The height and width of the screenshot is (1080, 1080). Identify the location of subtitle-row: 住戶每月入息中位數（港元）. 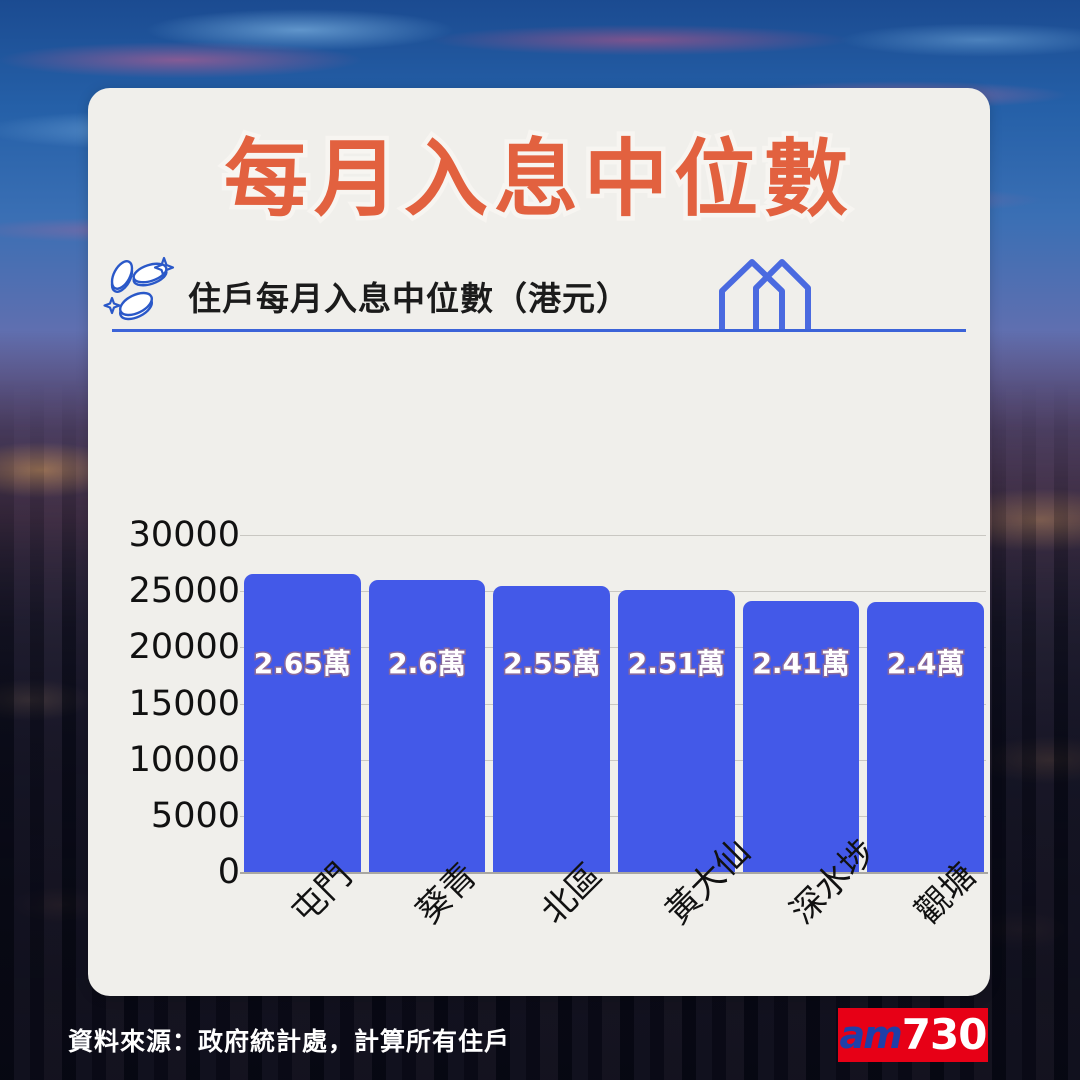
(539, 293).